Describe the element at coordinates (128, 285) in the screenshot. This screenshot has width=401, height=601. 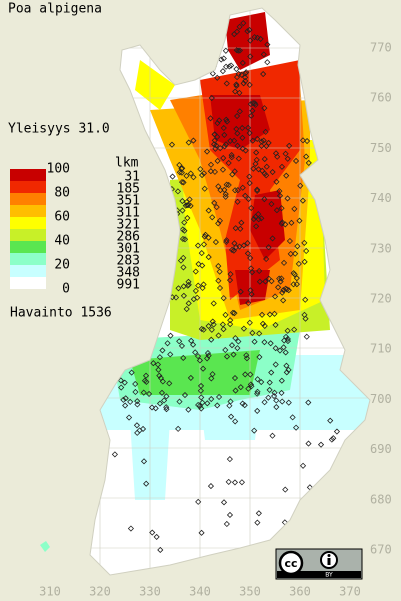
I see `legend-count: 991` at that location.